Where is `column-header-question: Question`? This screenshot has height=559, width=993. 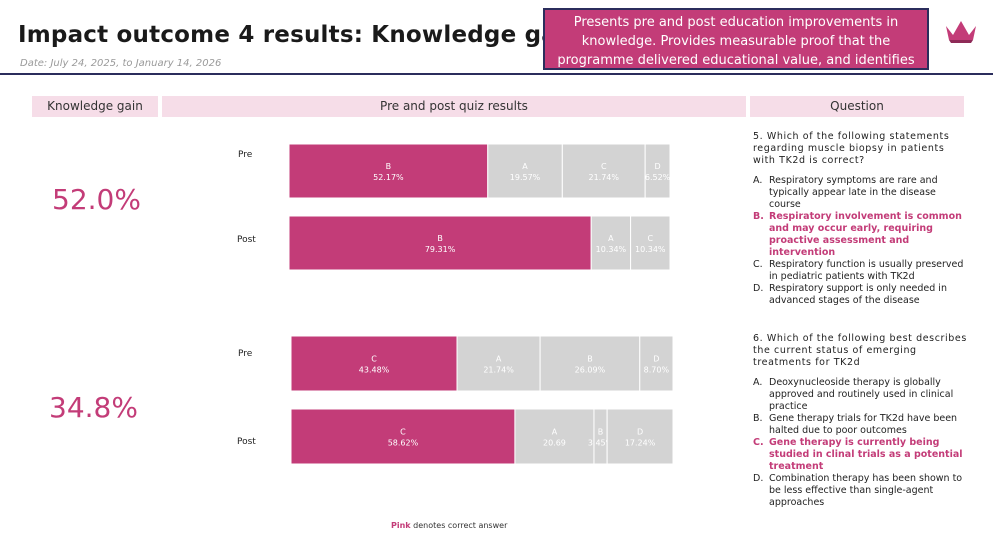
column-header-question: Question is located at coordinates (857, 106).